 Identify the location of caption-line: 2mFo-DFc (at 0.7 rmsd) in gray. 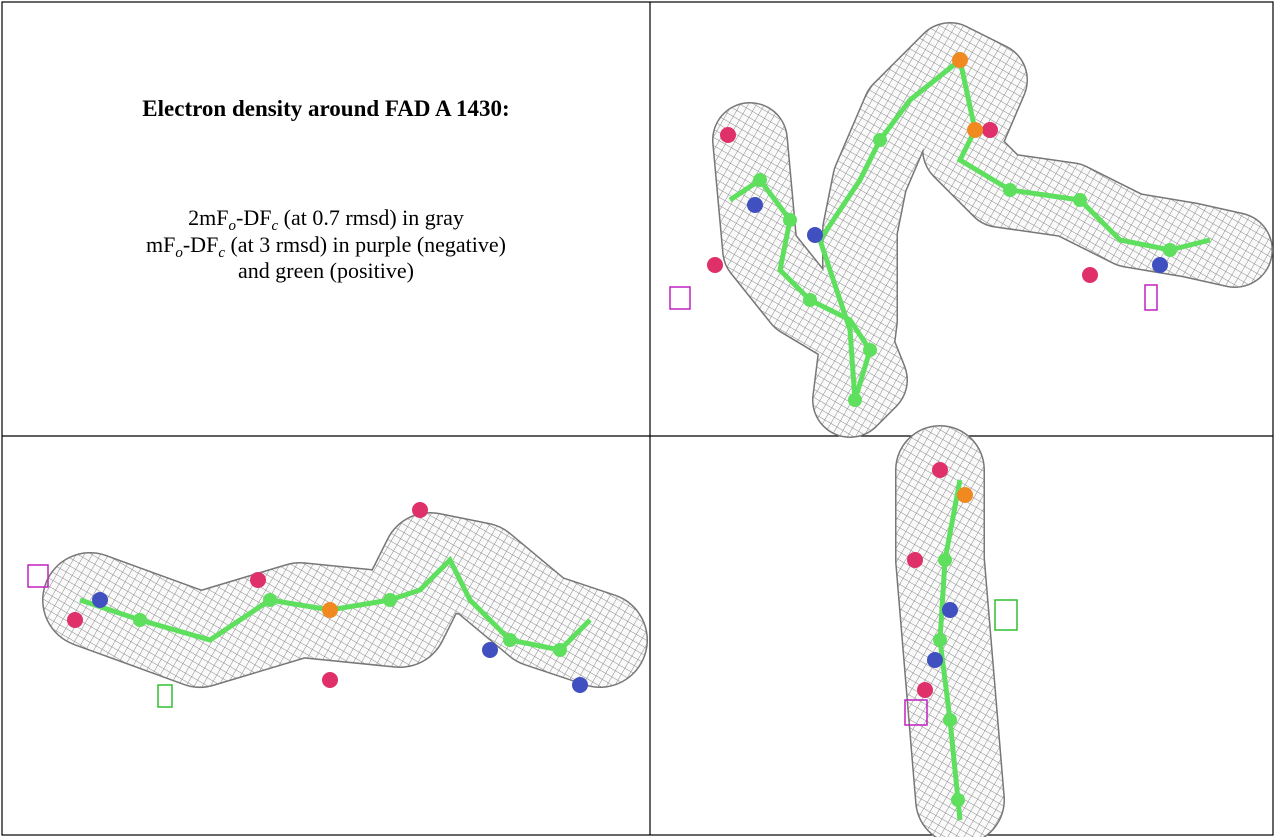
(326, 219).